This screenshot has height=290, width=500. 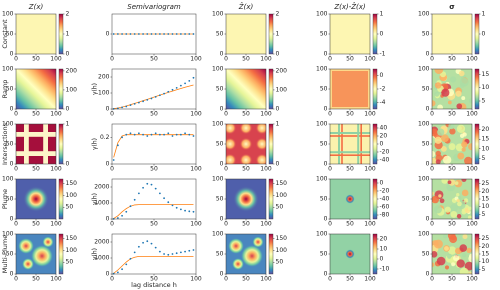 What do you see at coordinates (278, 124) in the screenshot?
I see `colorbar-tick-label: 1` at bounding box center [278, 124].